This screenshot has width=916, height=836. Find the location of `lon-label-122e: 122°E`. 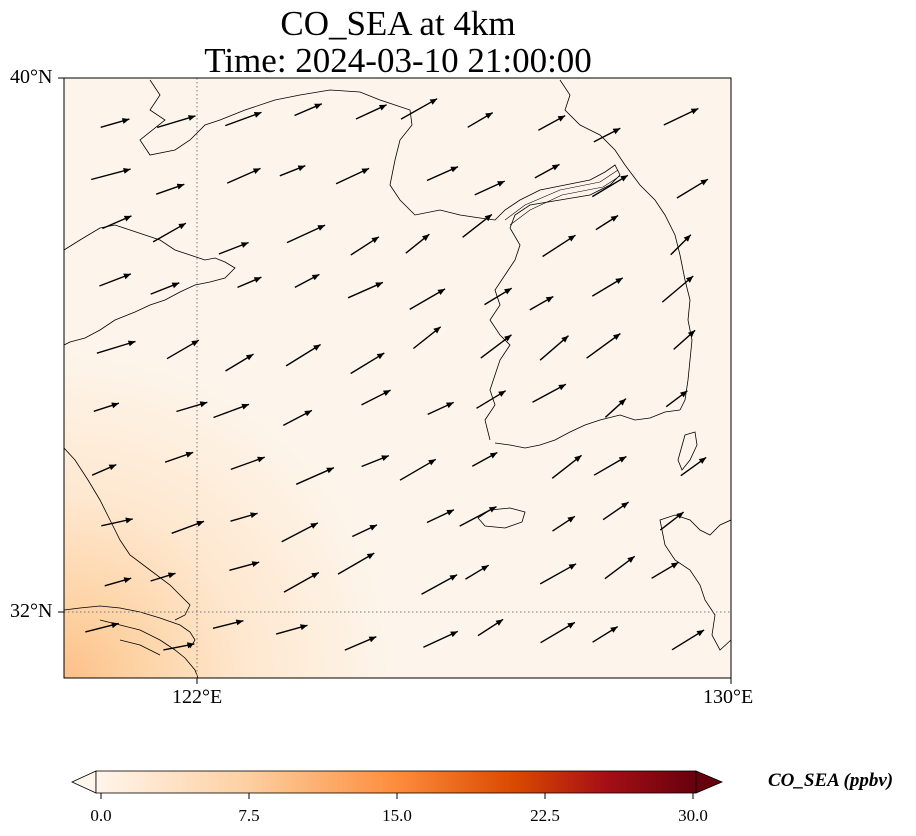

lon-label-122e: 122°E is located at coordinates (197, 697).